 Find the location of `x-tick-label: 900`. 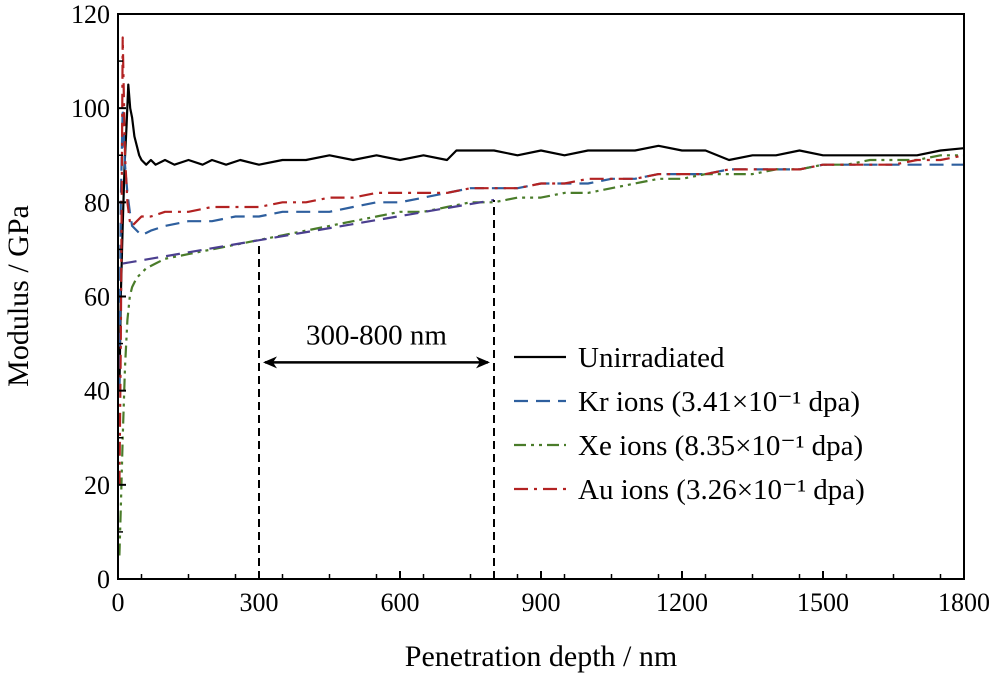

x-tick-label: 900 is located at coordinates (541, 602).